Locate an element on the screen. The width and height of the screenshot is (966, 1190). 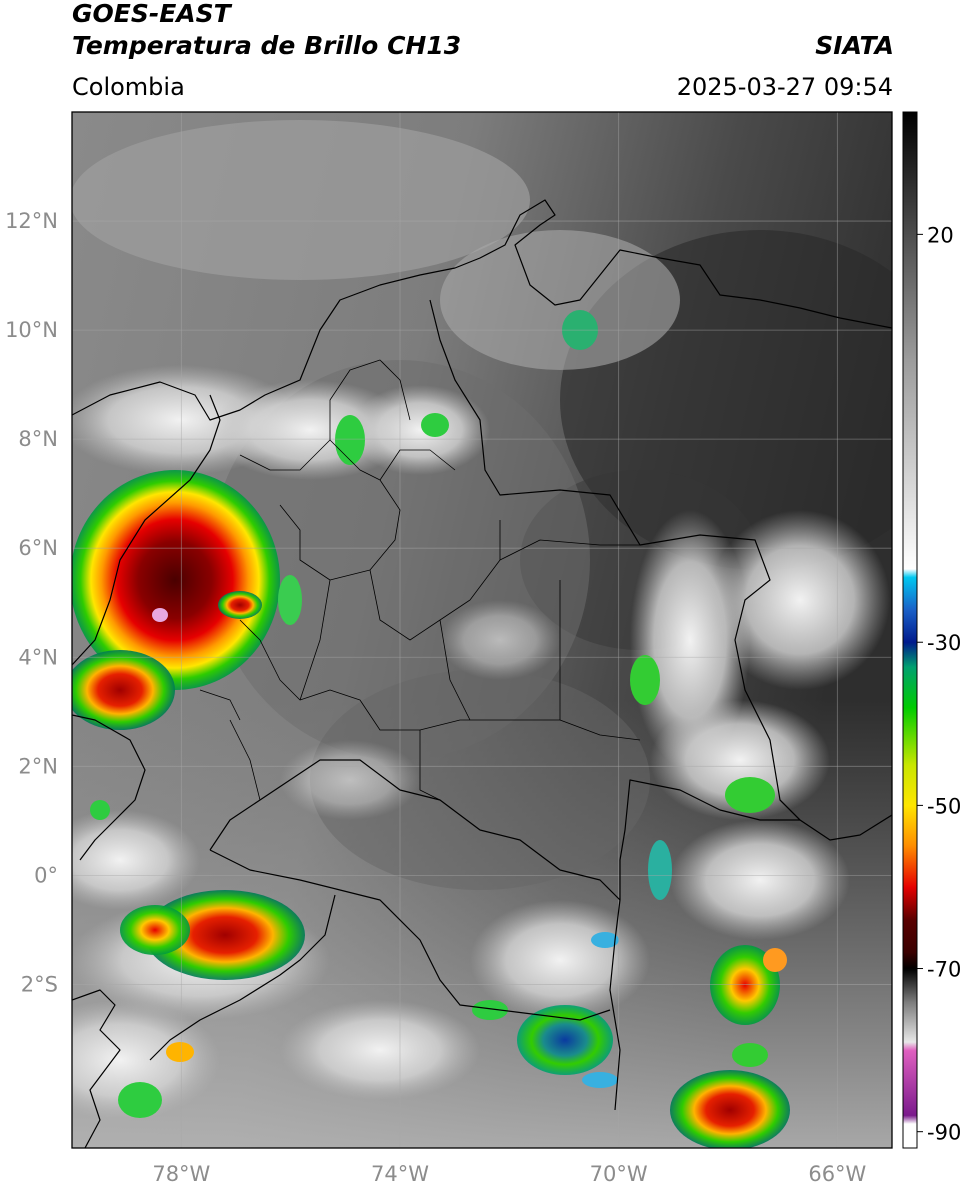
longitude-axis: 78°W 74°W 70°W 66°W is located at coordinates (509, 1174).